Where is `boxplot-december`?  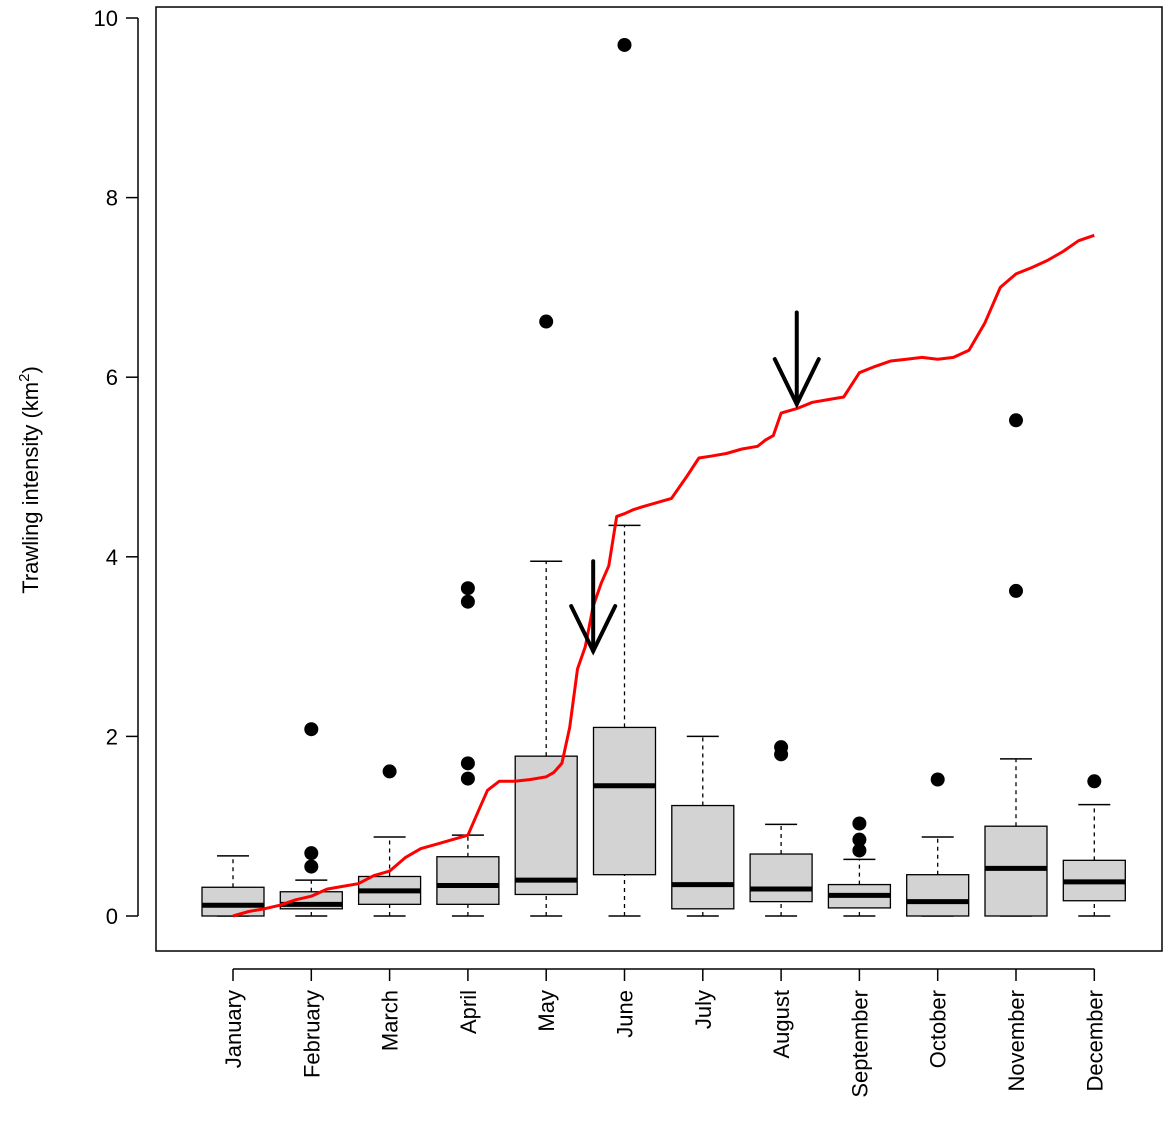 boxplot-december is located at coordinates (1094, 845).